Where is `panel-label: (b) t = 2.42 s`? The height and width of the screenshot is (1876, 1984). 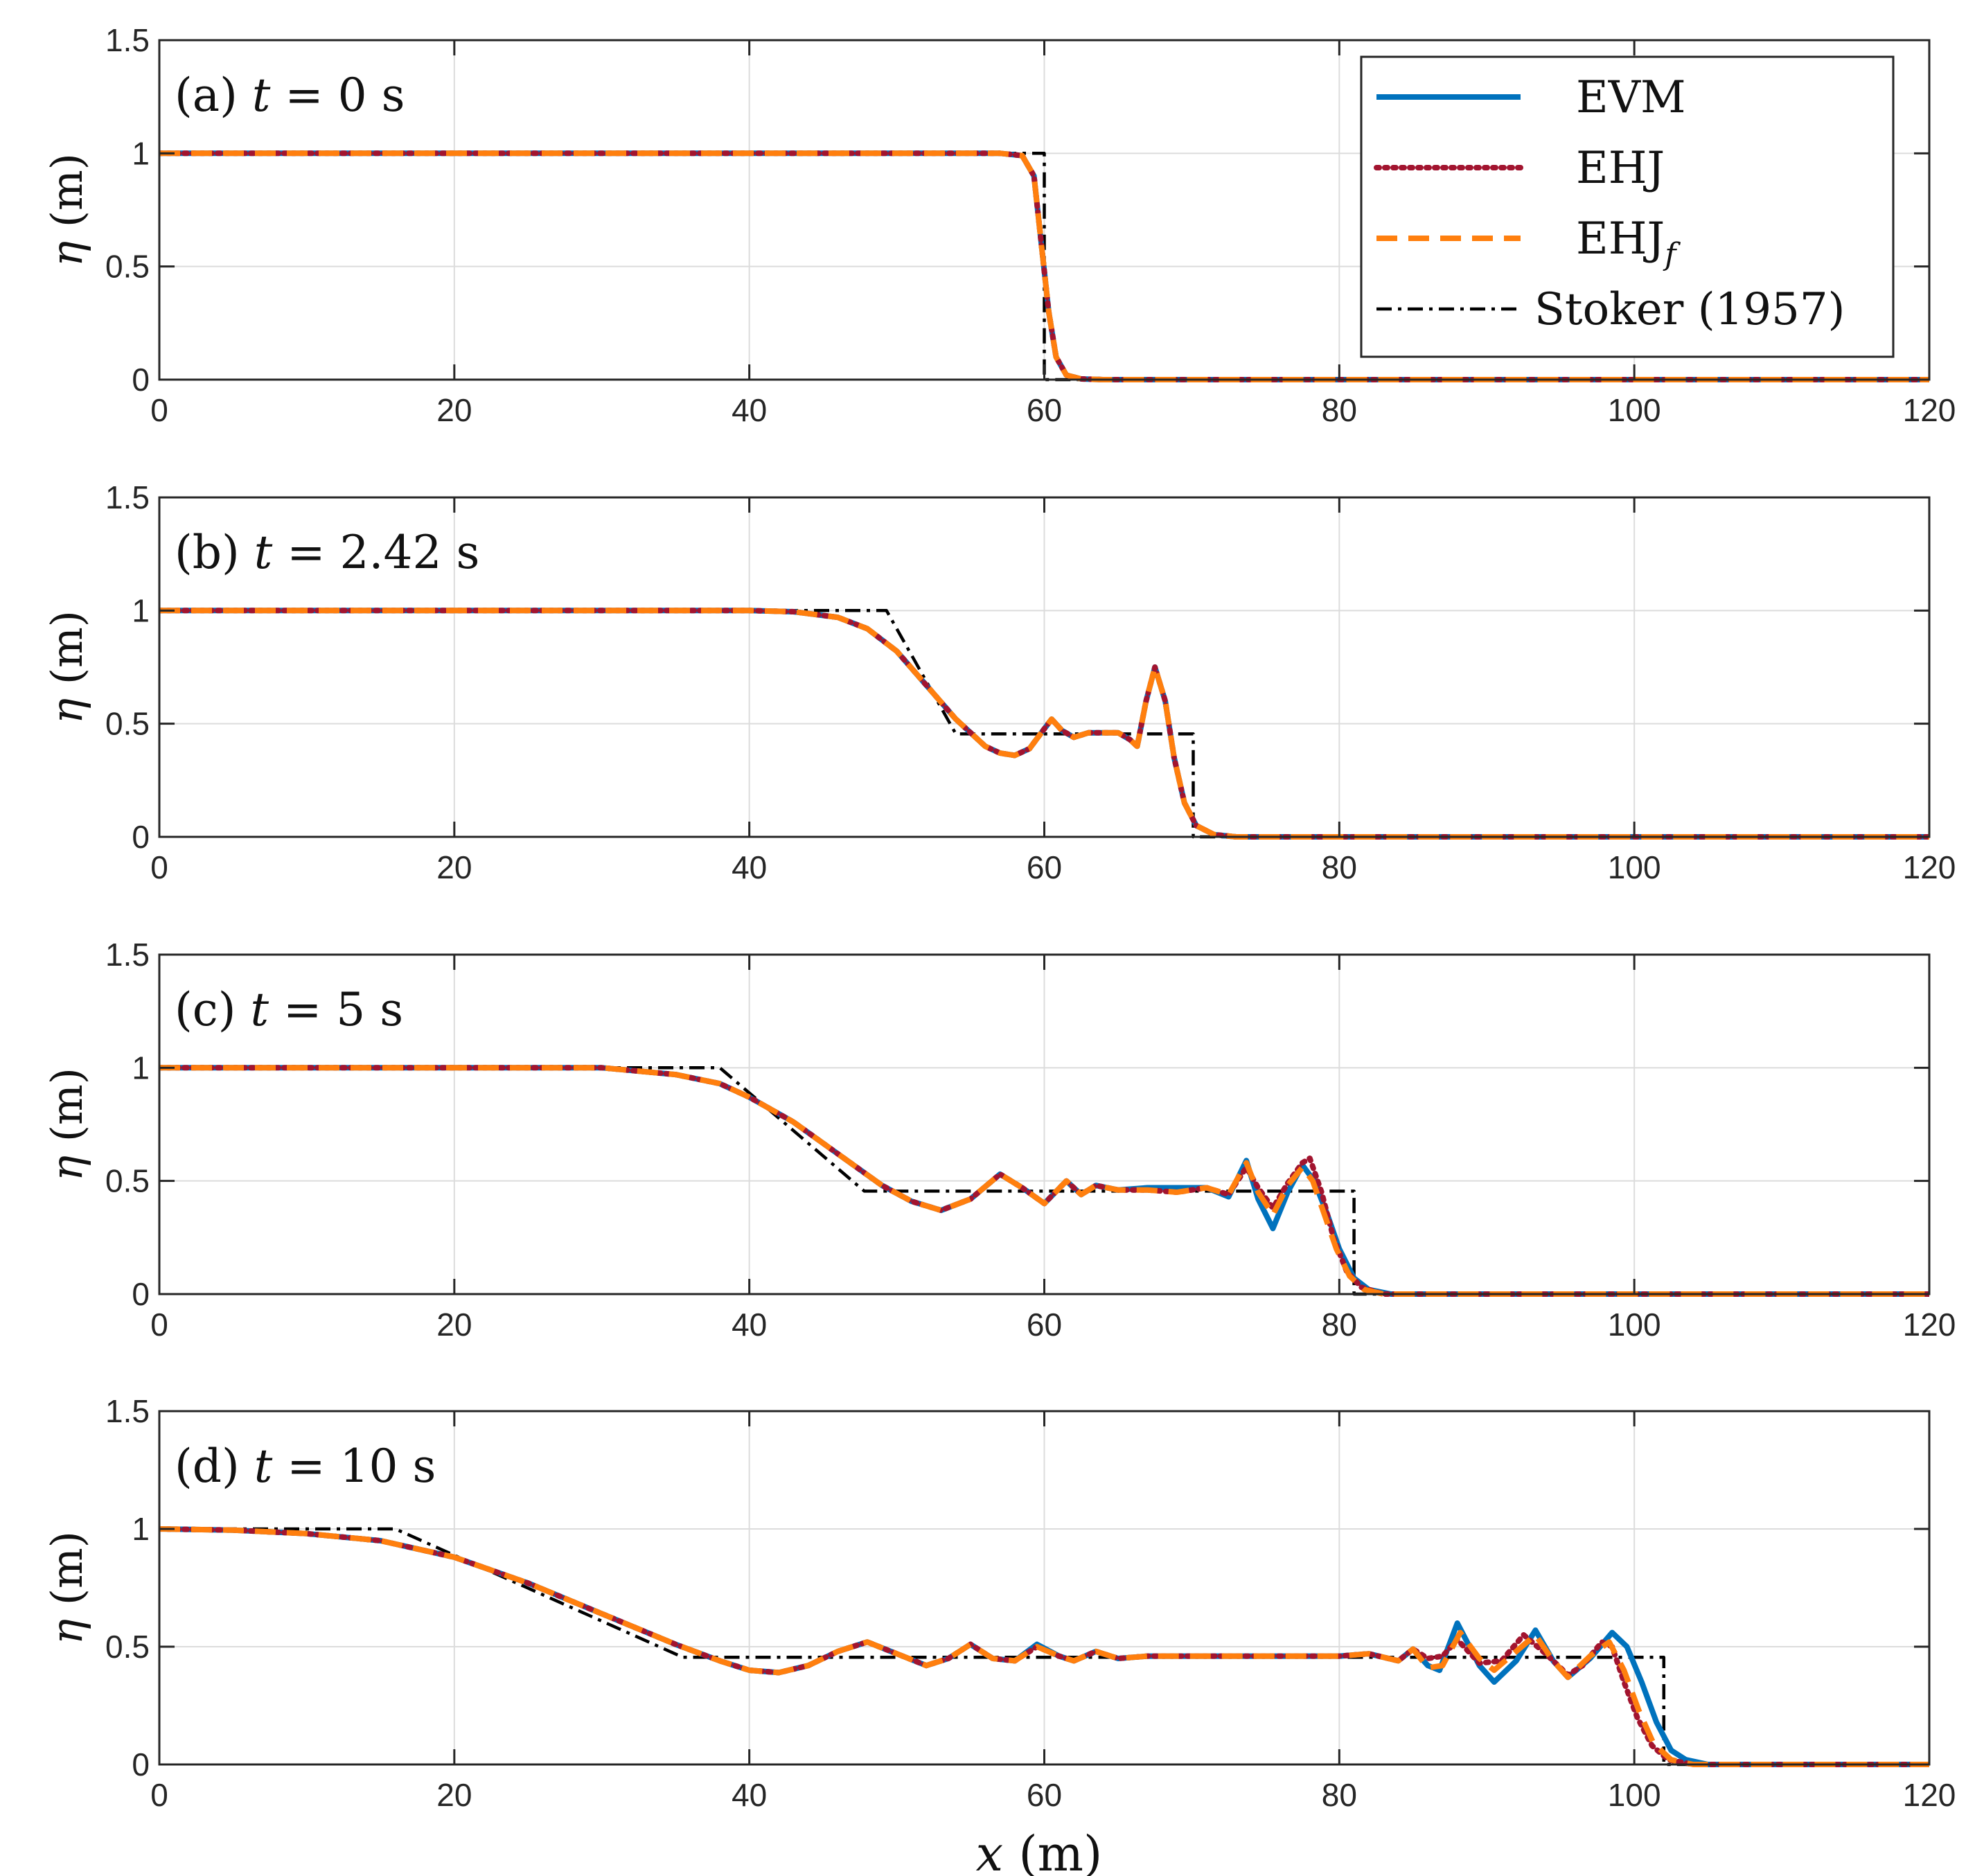
panel-label: (b) t = 2.42 s is located at coordinates (327, 553).